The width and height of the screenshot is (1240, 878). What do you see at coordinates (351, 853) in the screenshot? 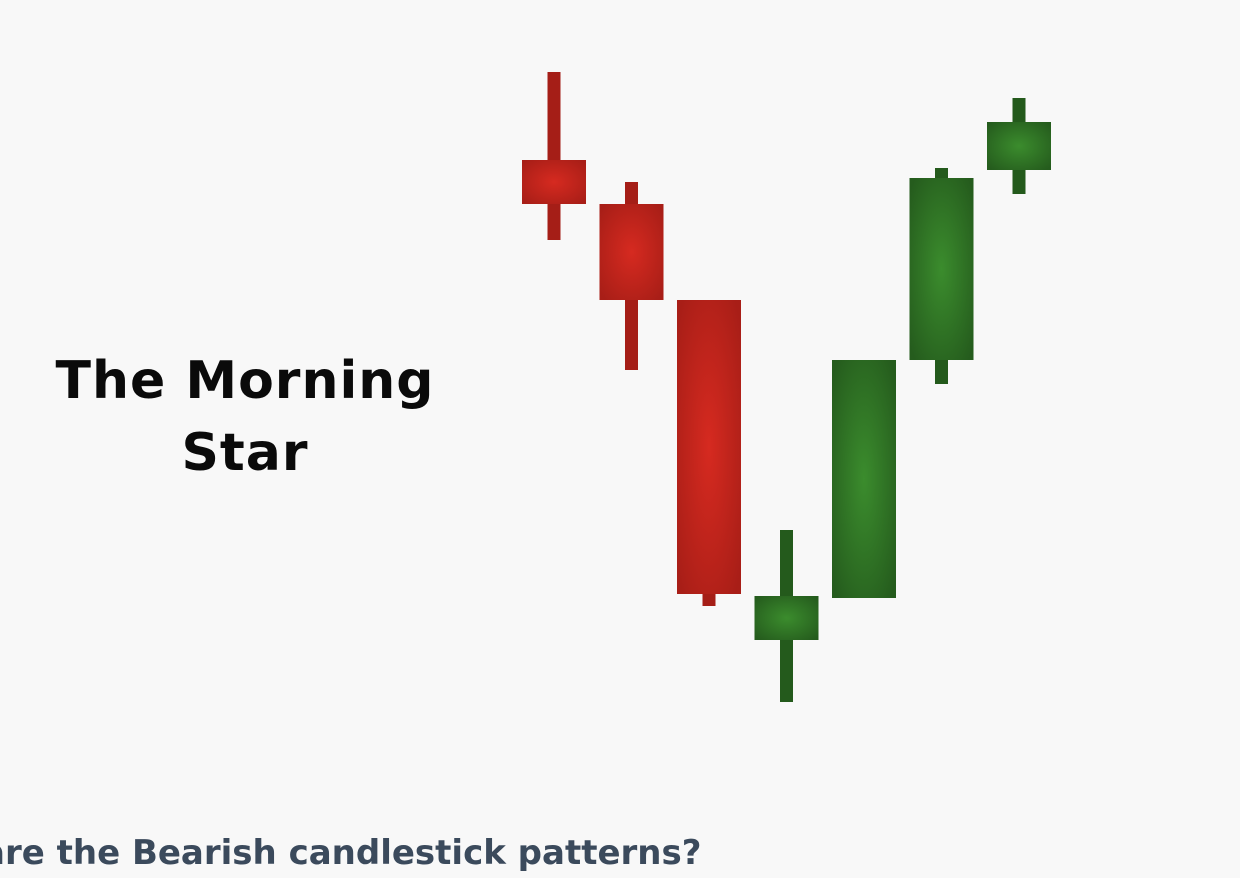
I see `section-heading: are the Bearish candlestick patterns?` at bounding box center [351, 853].